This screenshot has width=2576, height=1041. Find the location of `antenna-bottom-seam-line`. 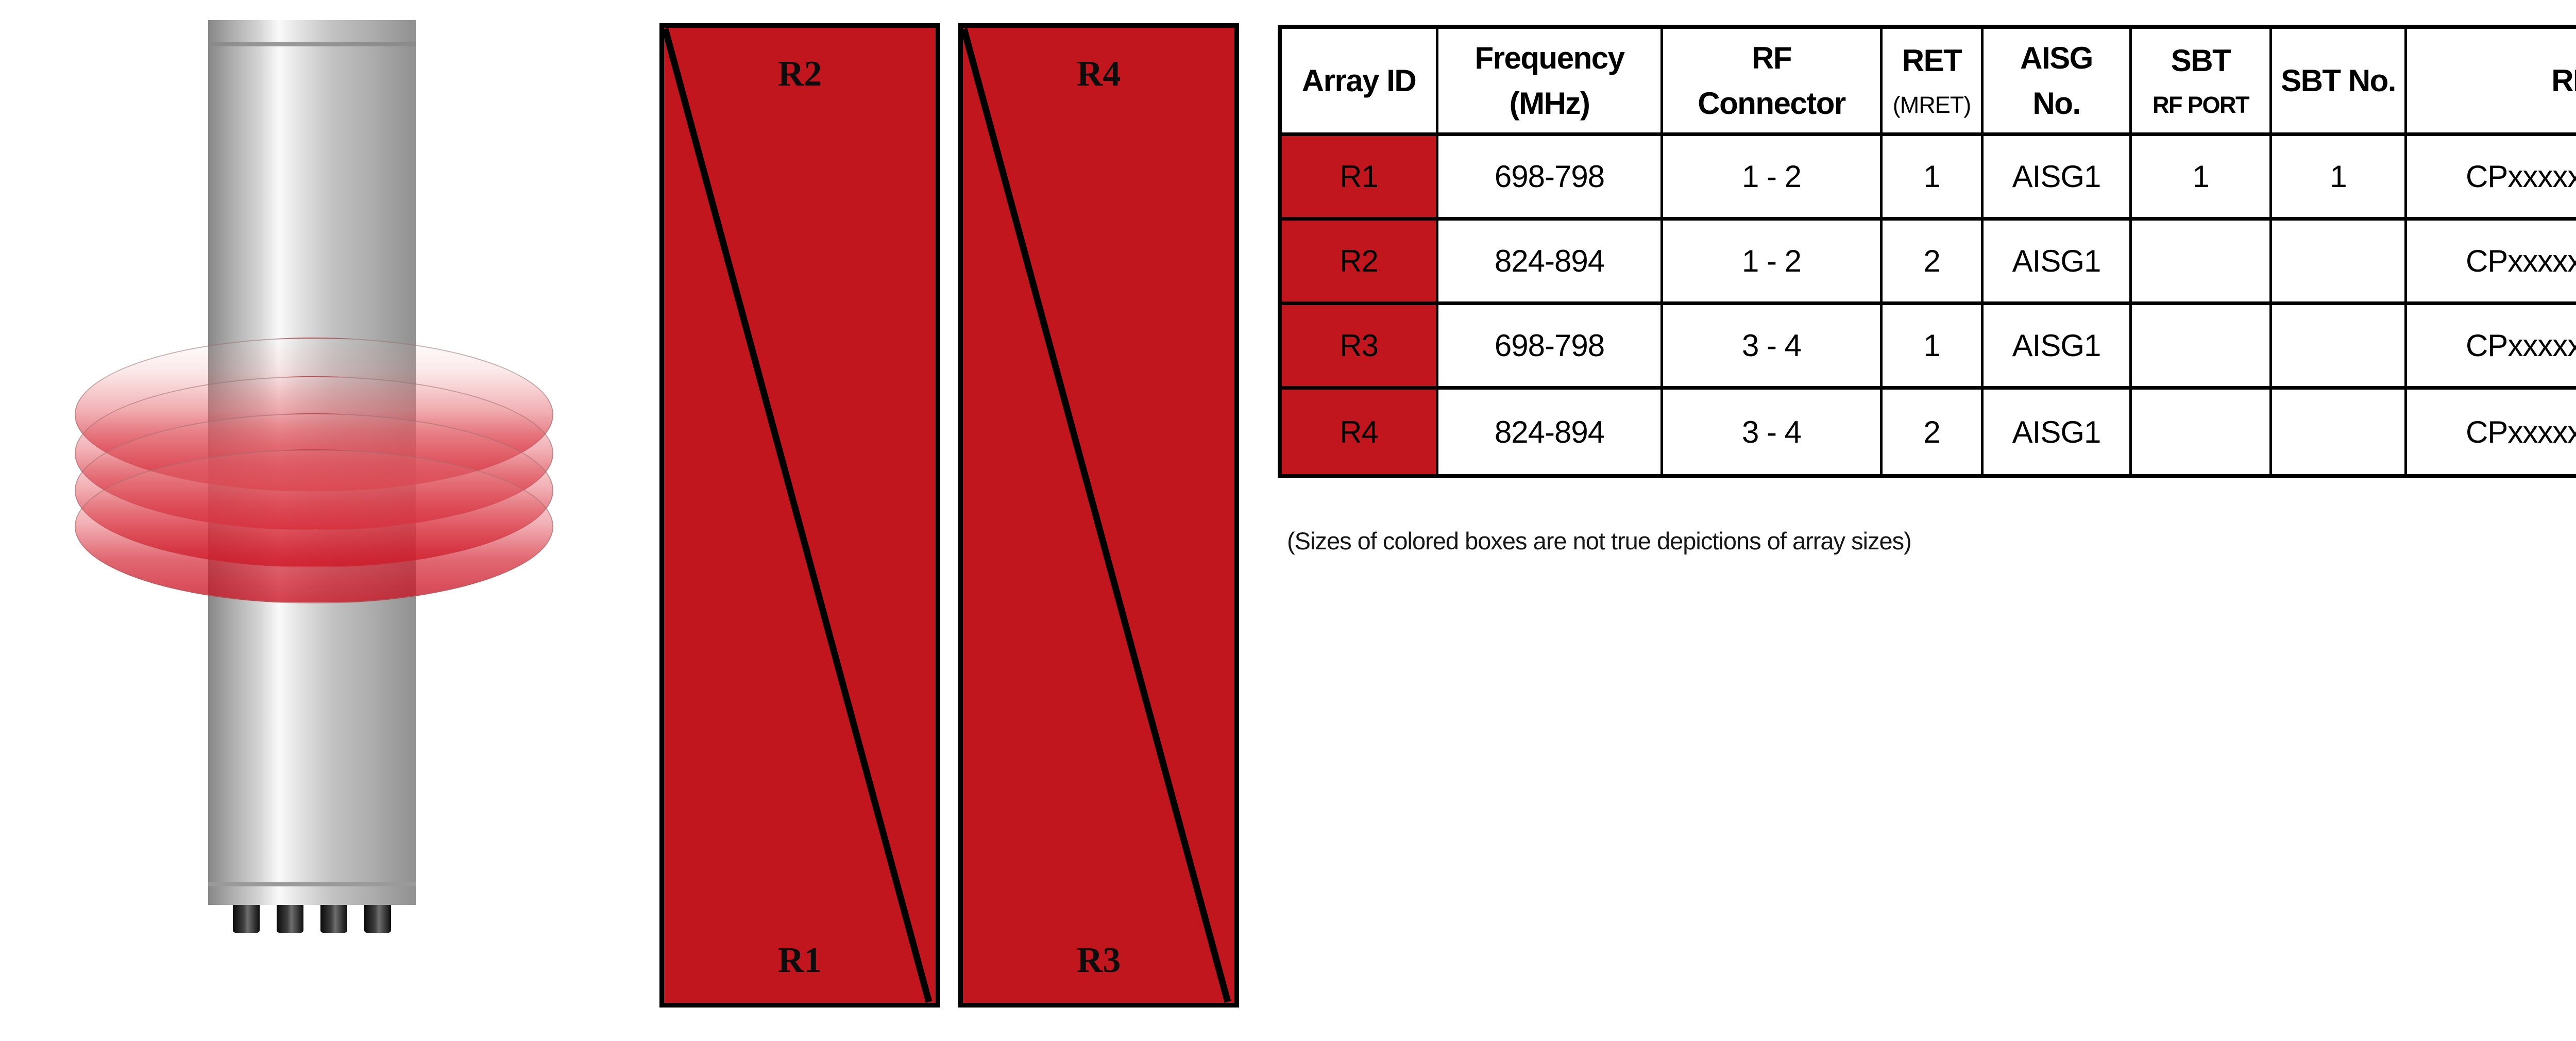

antenna-bottom-seam-line is located at coordinates (312, 884).